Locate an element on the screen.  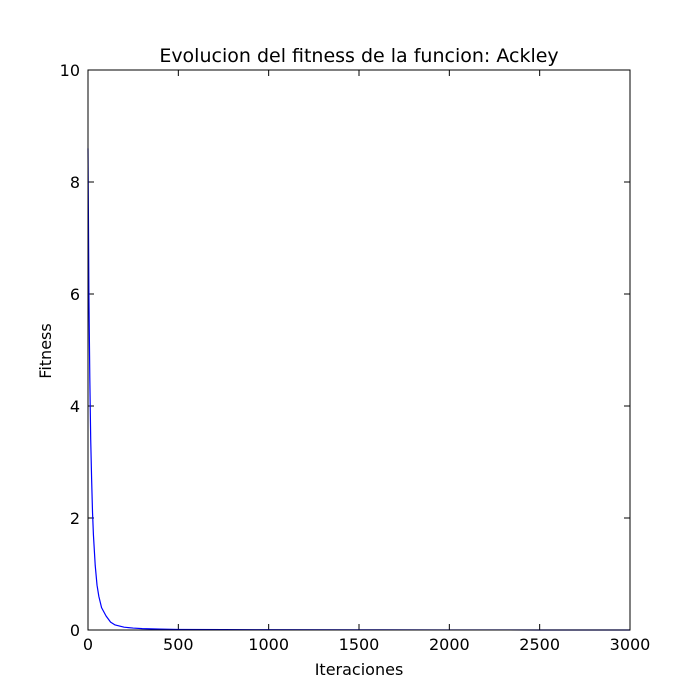
y-tick-label: 2 is located at coordinates (75, 518).